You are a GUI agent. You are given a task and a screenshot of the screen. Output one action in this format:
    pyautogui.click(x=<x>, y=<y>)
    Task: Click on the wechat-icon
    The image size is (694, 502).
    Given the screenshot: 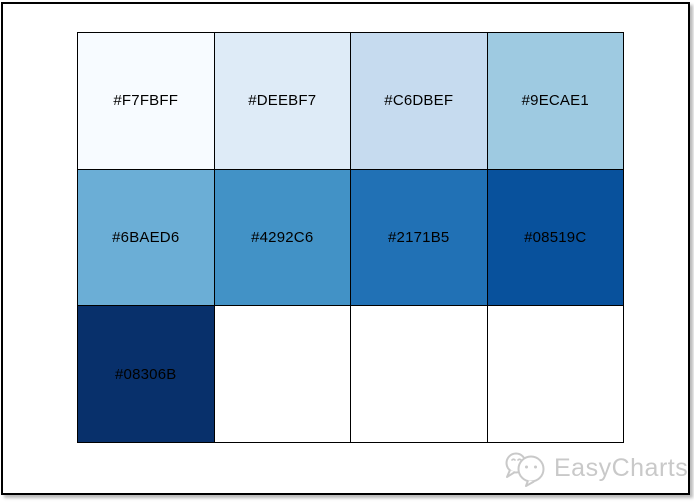 What is the action you would take?
    pyautogui.click(x=525, y=468)
    